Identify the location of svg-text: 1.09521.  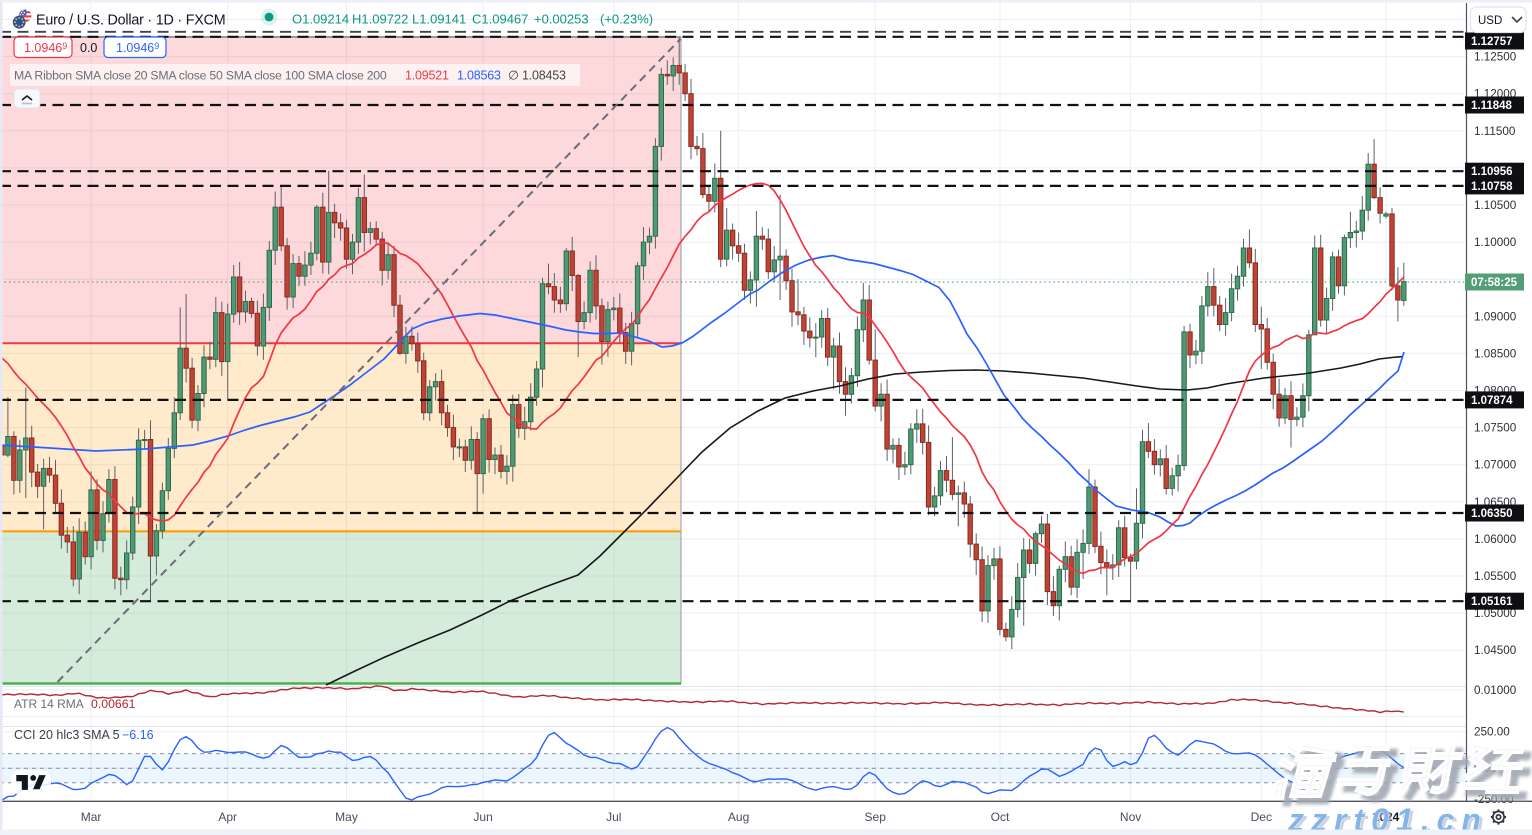
(427, 76).